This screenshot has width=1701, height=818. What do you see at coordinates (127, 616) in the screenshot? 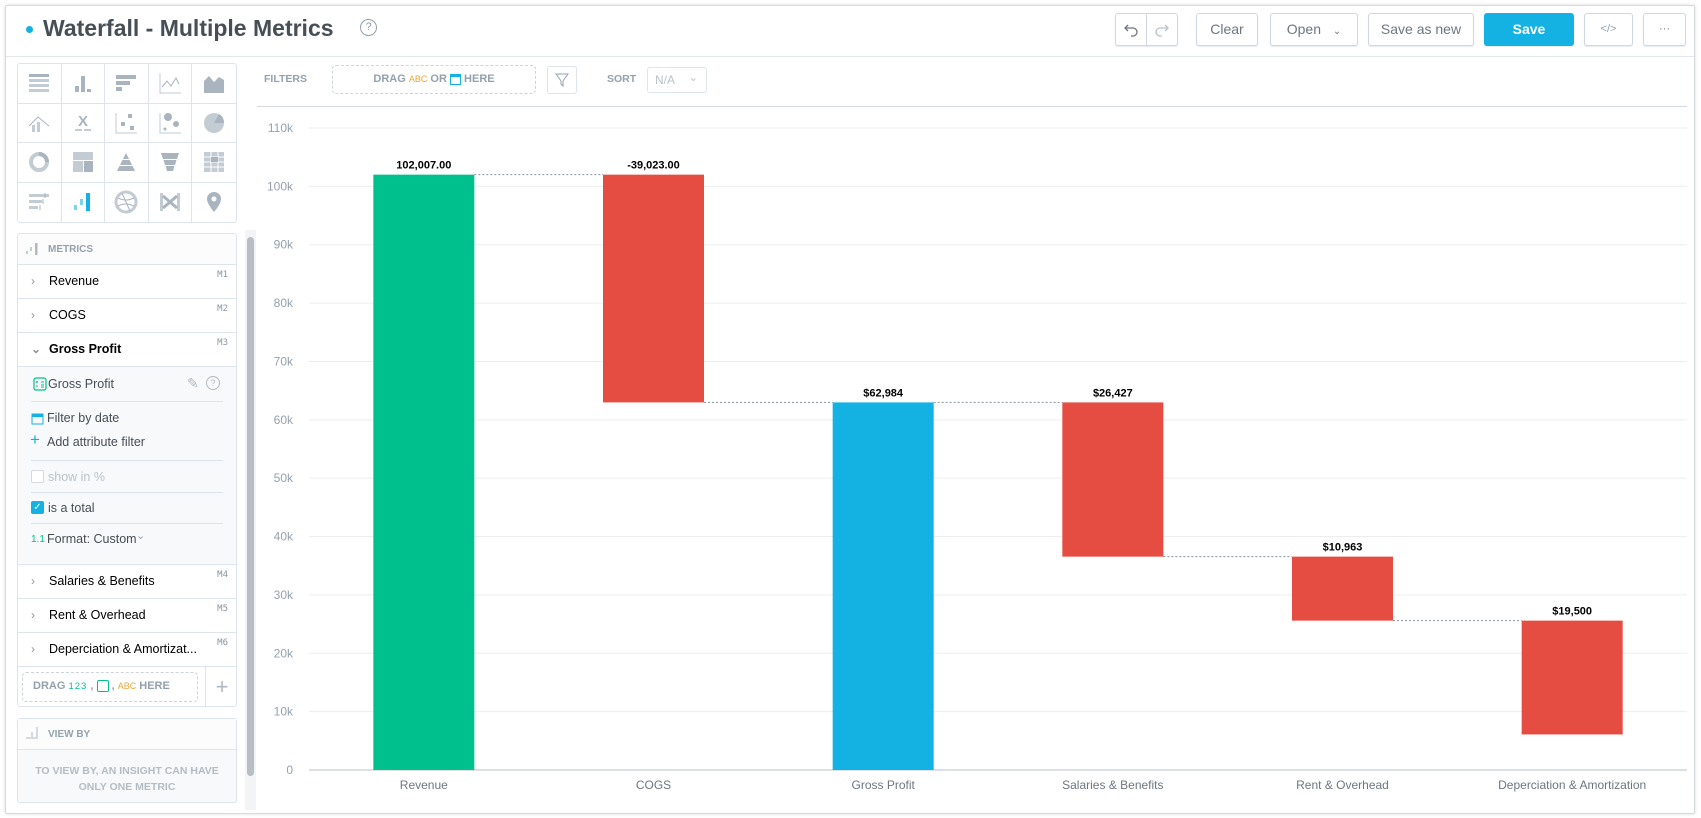
I see `metric-item-rent: › Rent & Overhead M5` at bounding box center [127, 616].